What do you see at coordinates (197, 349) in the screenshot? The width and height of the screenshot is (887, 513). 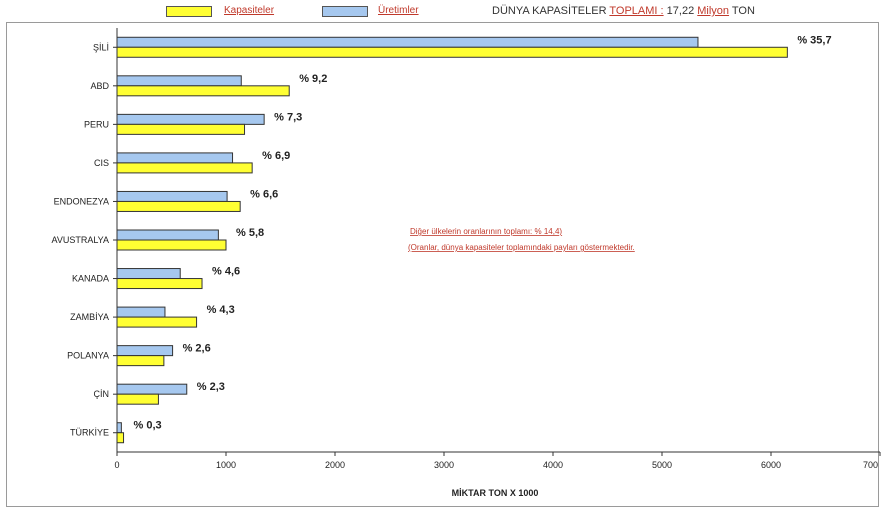 I see `percent-label: % 2,6` at bounding box center [197, 349].